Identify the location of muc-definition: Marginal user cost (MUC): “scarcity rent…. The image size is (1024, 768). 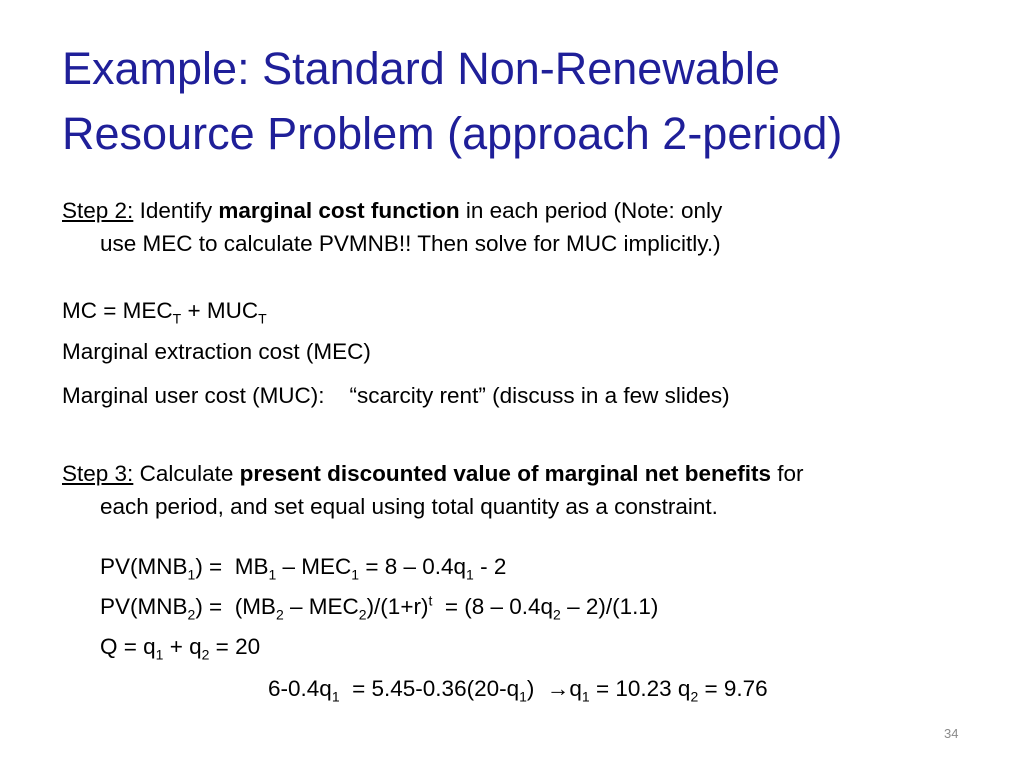
(396, 396).